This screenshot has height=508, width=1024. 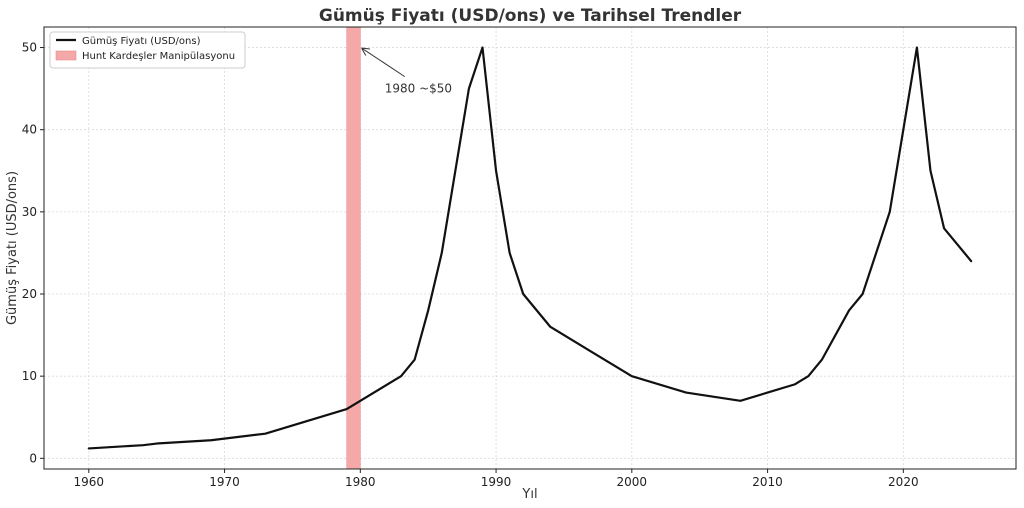 What do you see at coordinates (767, 482) in the screenshot?
I see `x-tick-label: 2010` at bounding box center [767, 482].